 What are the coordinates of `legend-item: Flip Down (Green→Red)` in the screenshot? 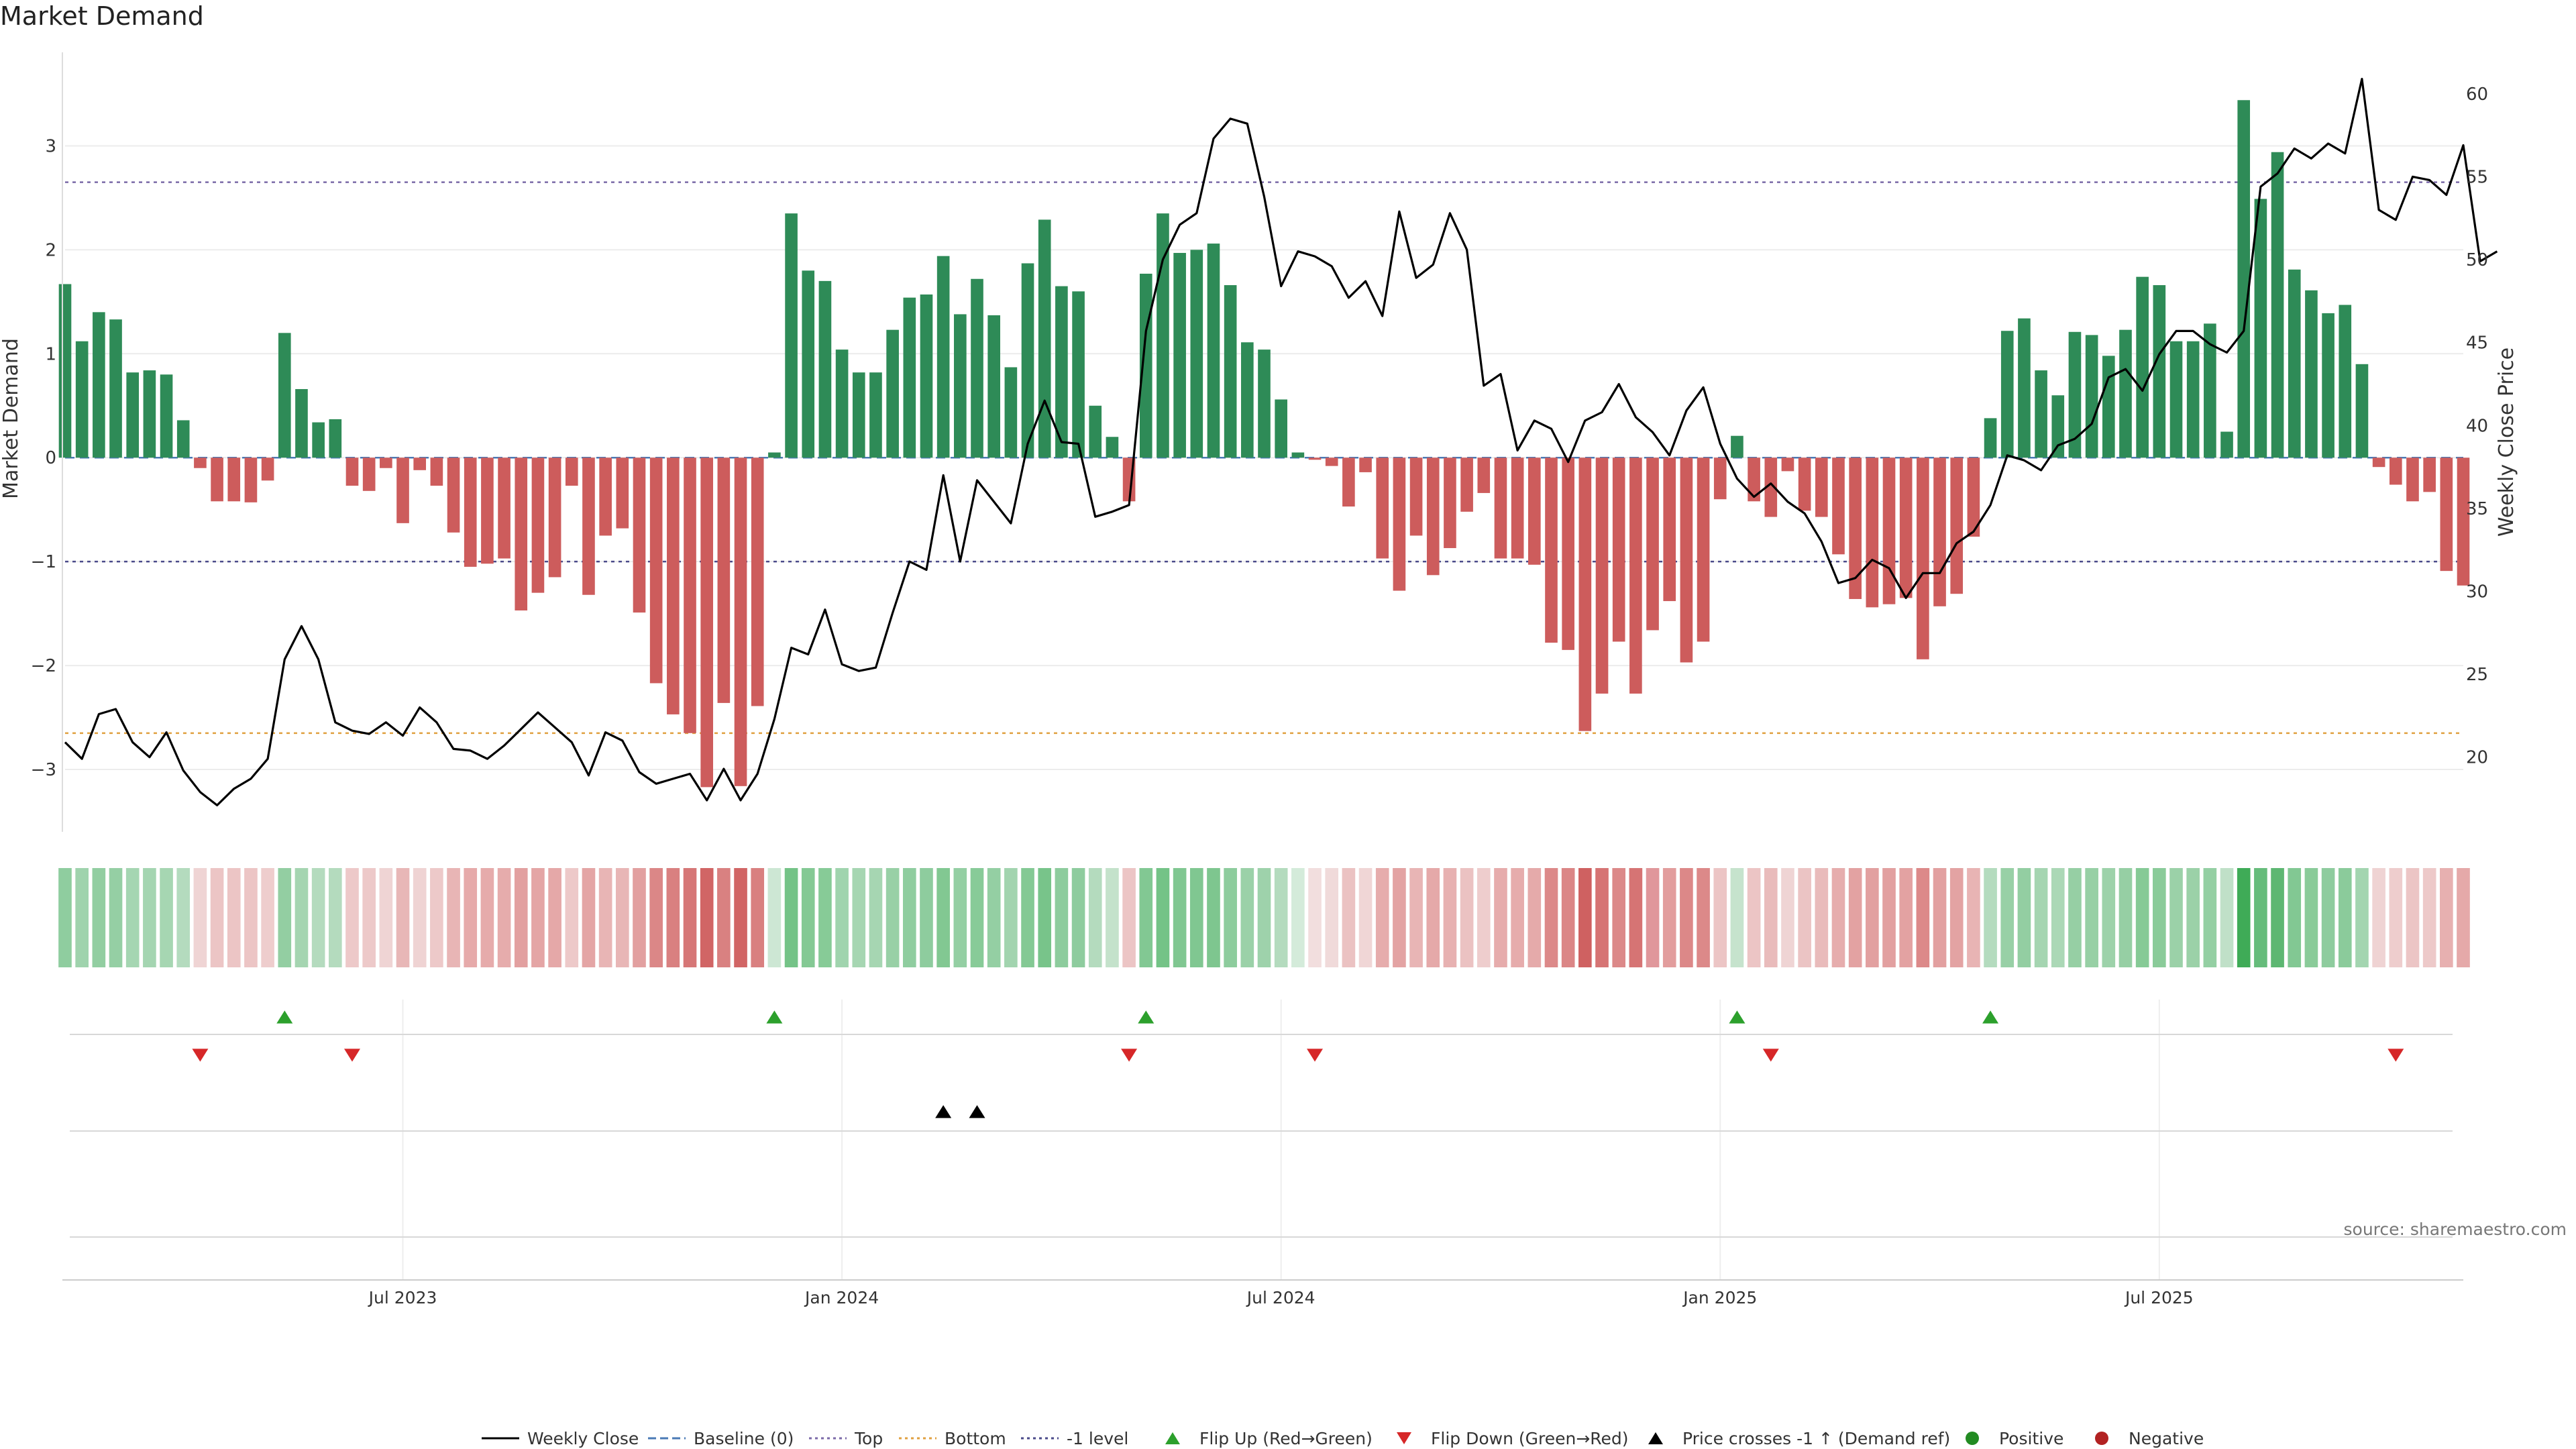 It's located at (1513, 1438).